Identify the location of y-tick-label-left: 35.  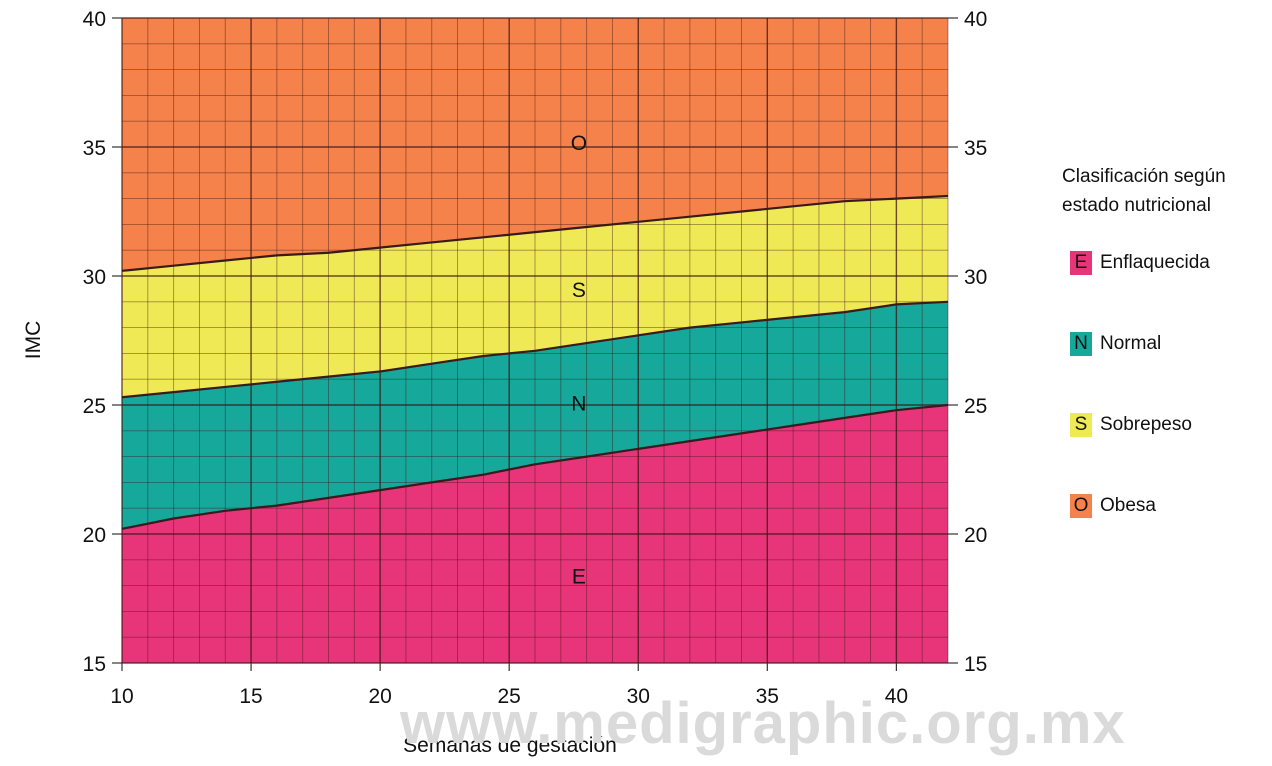
(94, 148).